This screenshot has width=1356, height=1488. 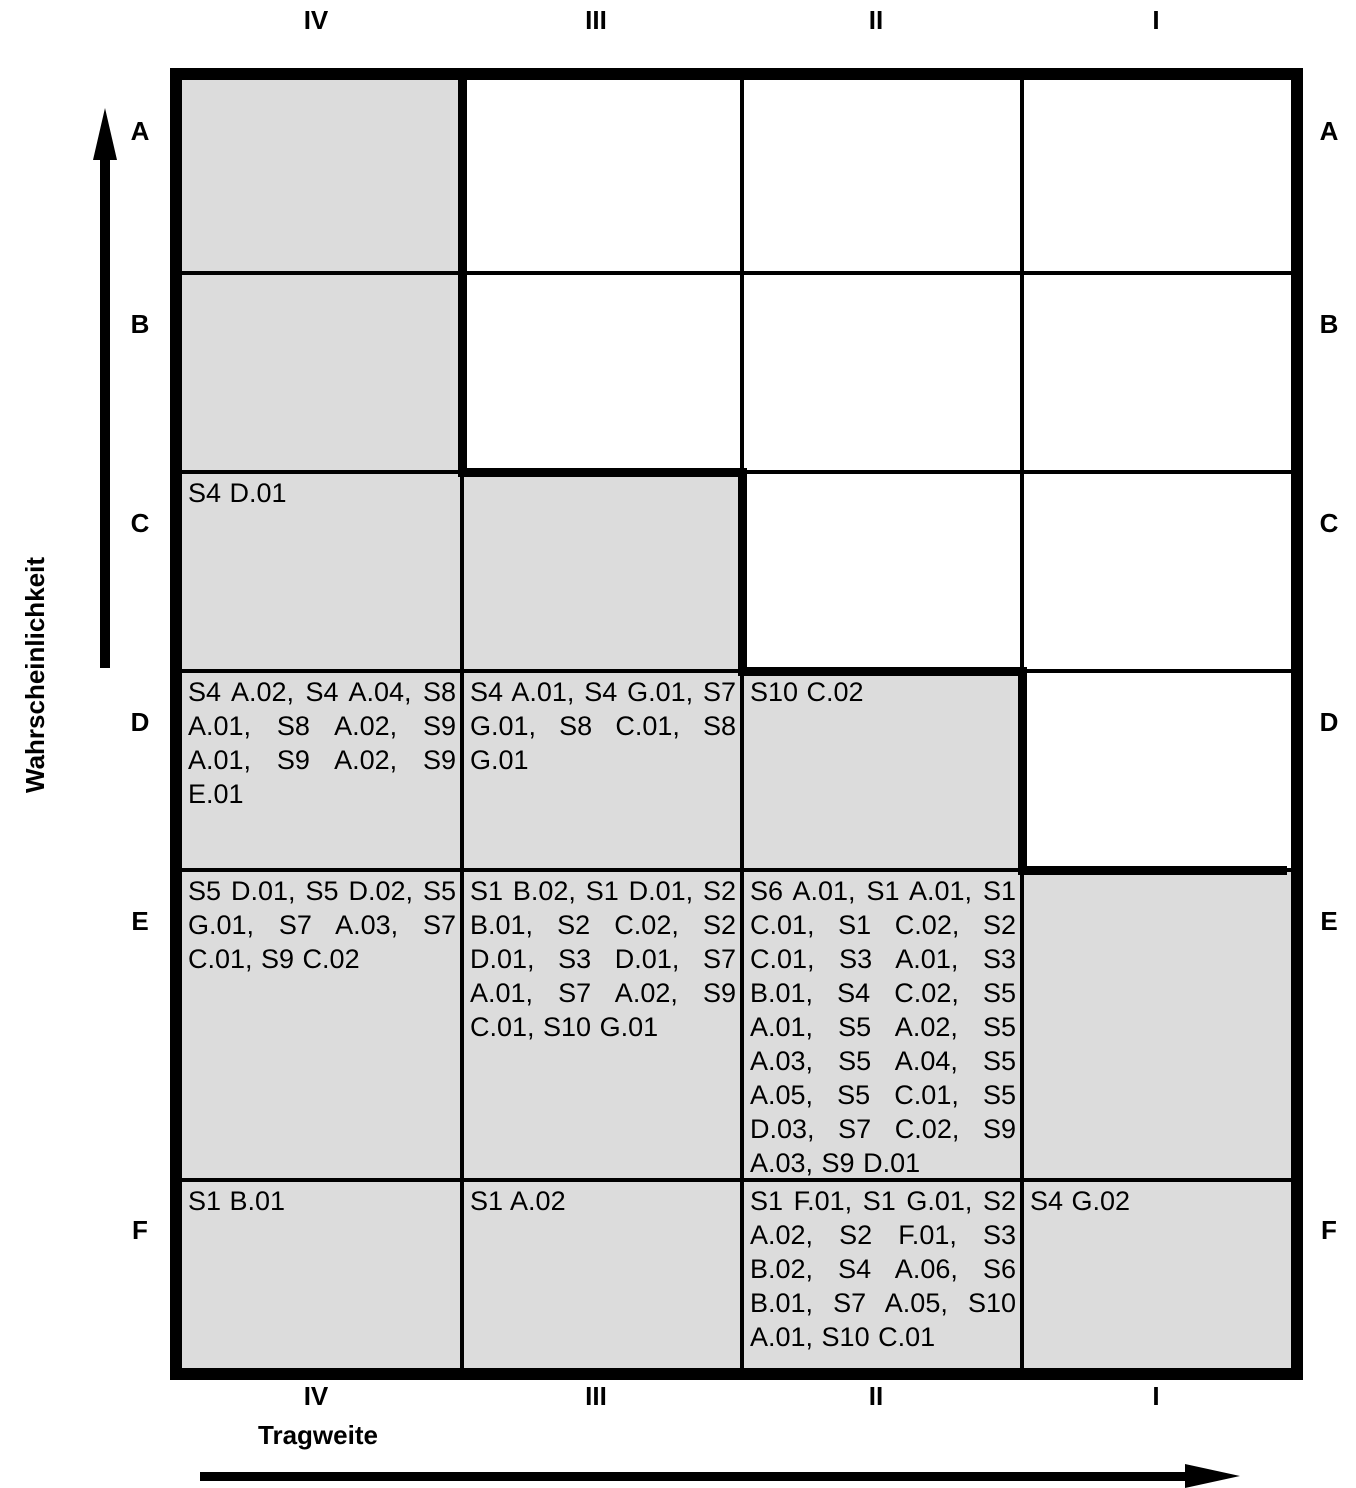 What do you see at coordinates (518, 1201) in the screenshot?
I see `cell-risk-list: S1 A.02` at bounding box center [518, 1201].